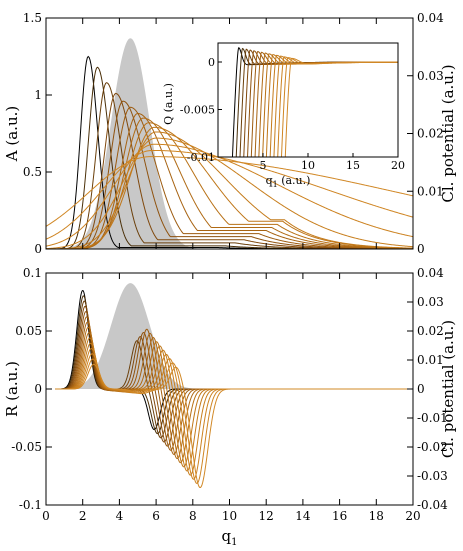 Image resolution: width=463 pixels, height=551 pixels. Describe the element at coordinates (353, 165) in the screenshot. I see `inset-x-tick-label-2: 15` at that location.